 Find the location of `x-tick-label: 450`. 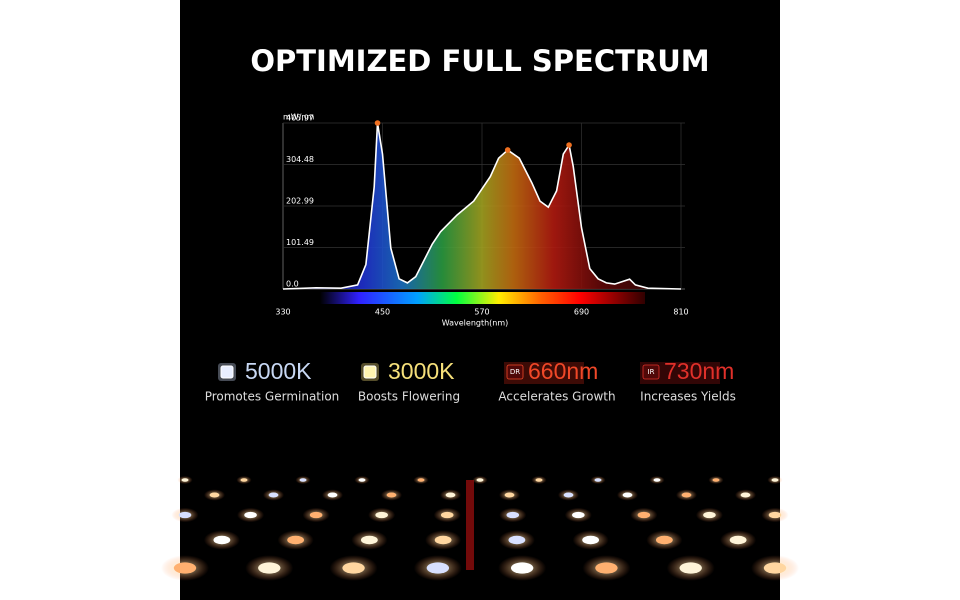

x-tick-label: 450 is located at coordinates (382, 312).